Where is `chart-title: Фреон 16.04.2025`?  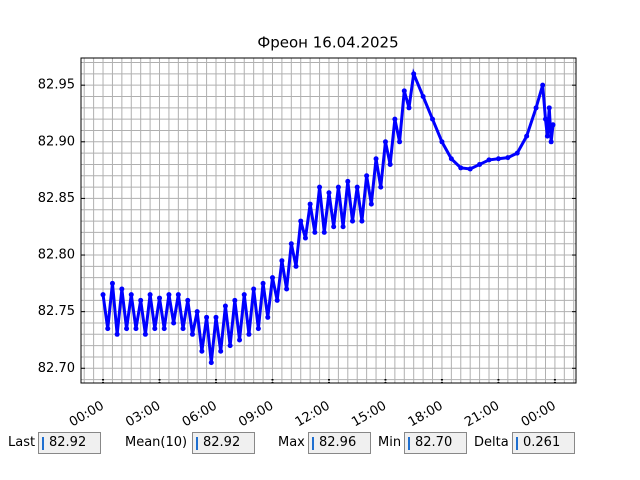
chart-title: Фреон 16.04.2025 is located at coordinates (327, 43).